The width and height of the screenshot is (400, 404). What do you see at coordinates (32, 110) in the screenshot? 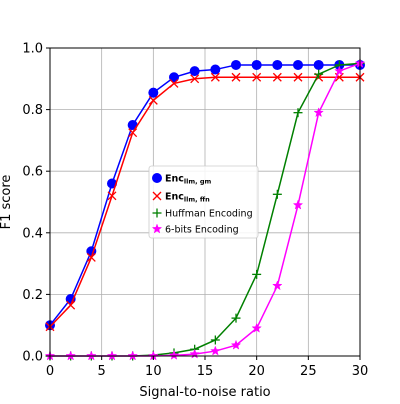
I see `y-tick-label: 0.8` at bounding box center [32, 110].